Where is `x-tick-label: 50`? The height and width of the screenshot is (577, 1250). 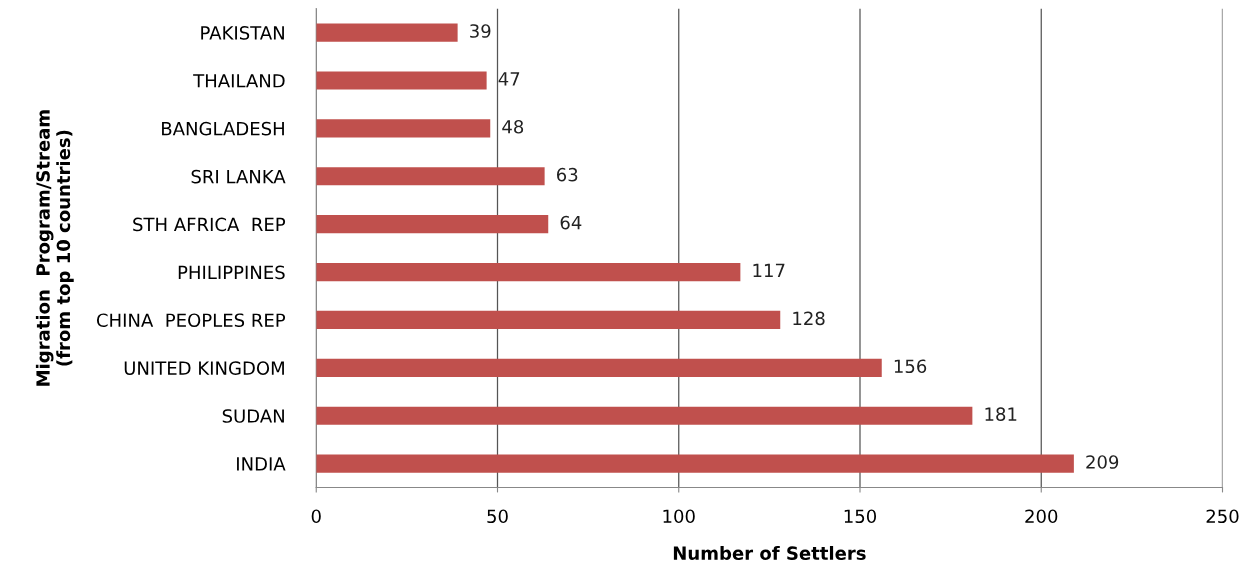
x-tick-label: 50 is located at coordinates (497, 516).